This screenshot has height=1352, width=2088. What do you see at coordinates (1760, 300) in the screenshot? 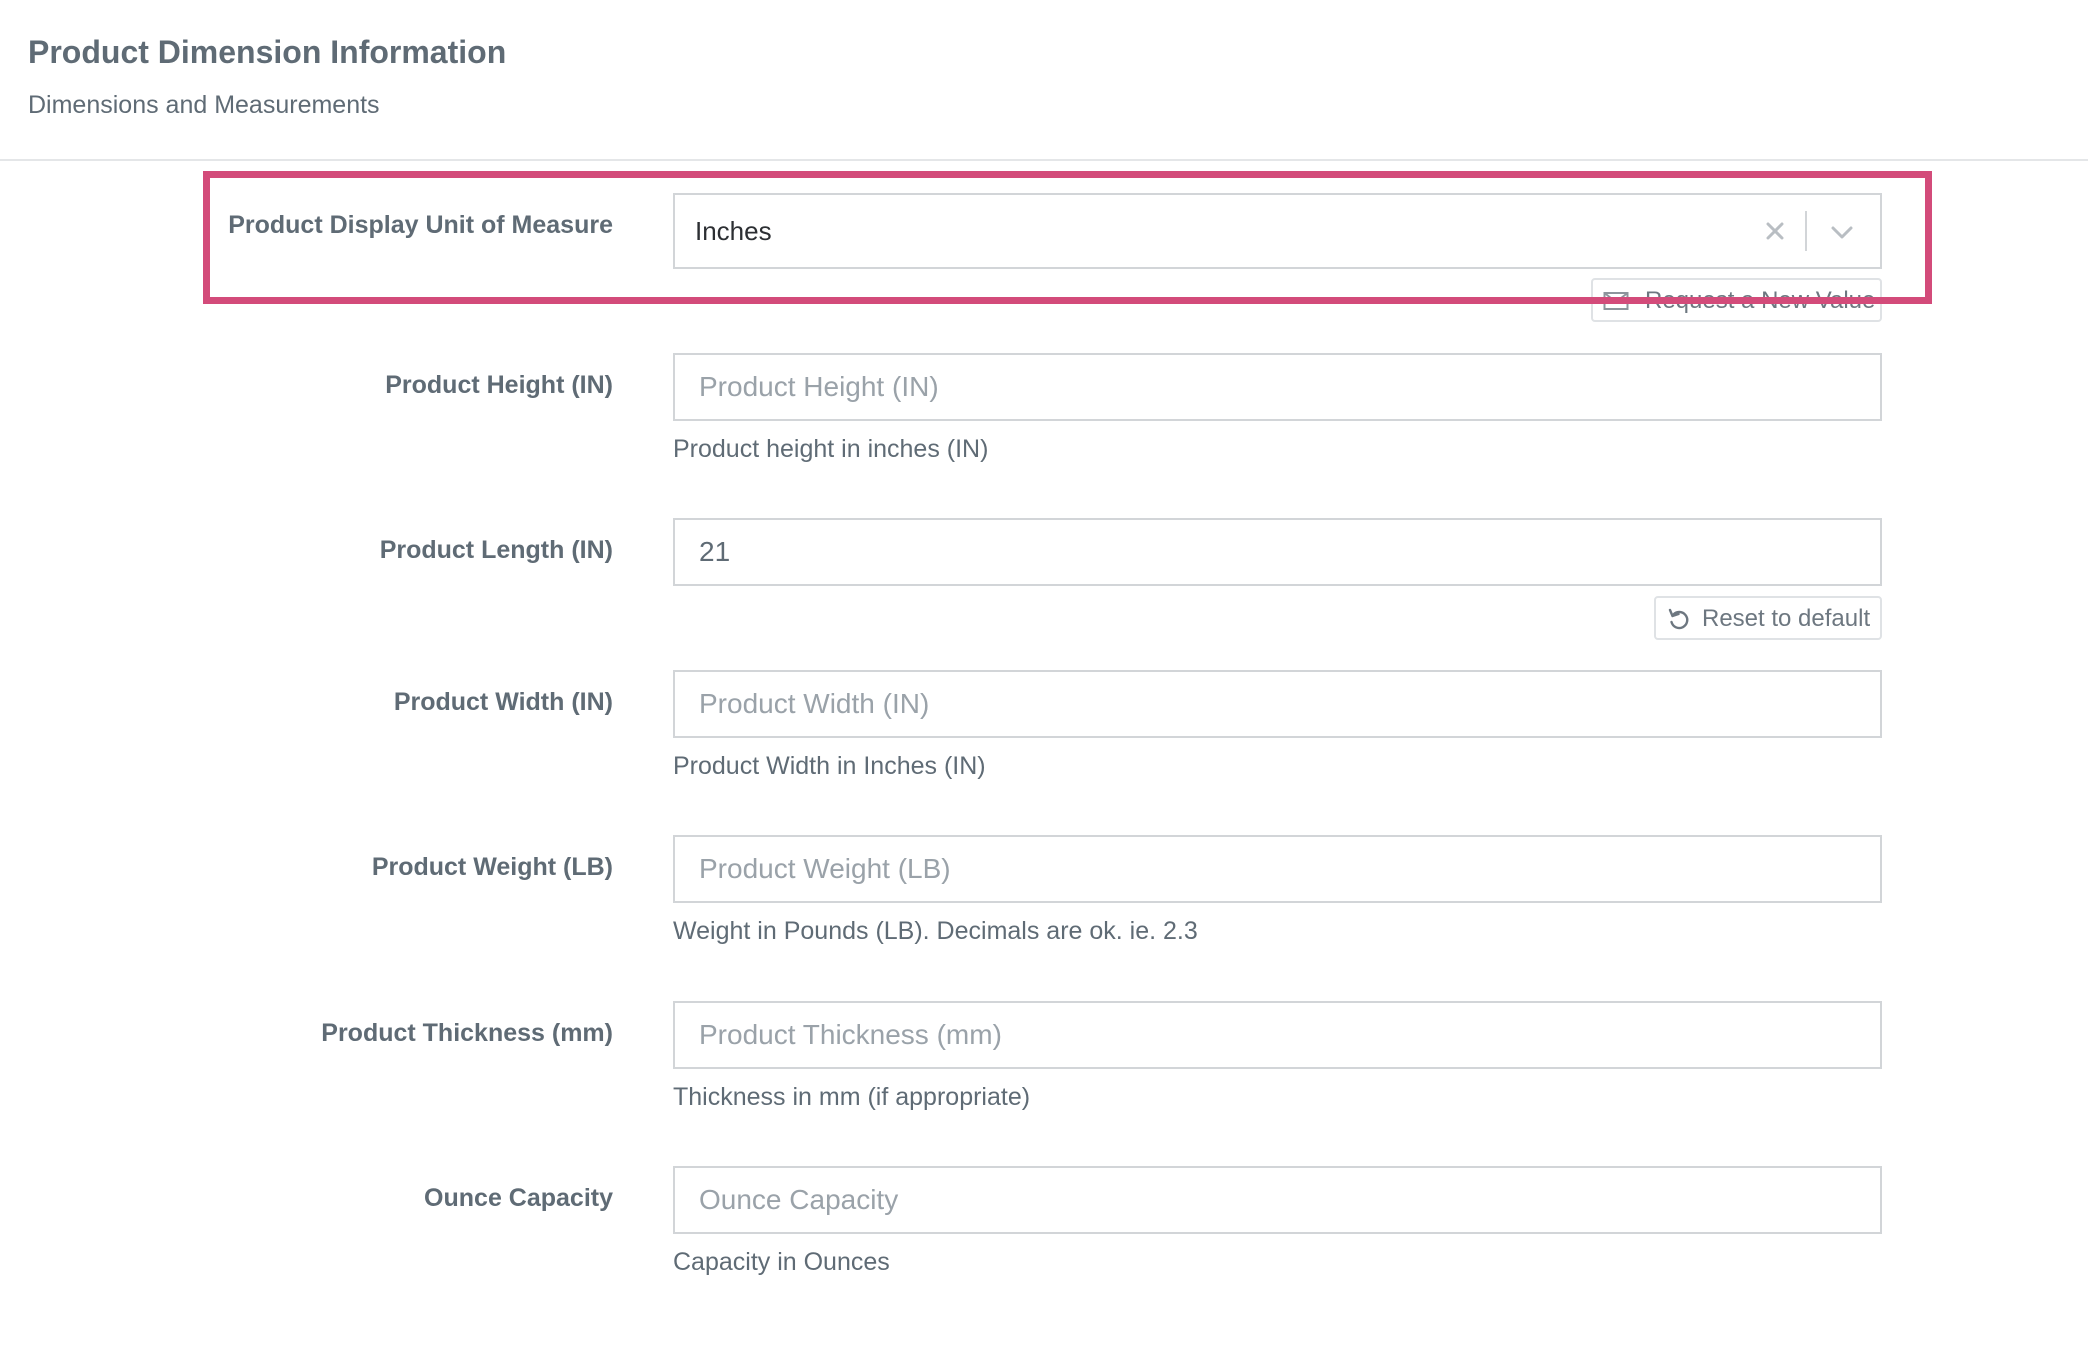
I see `request-new-value-label: Request a New Value` at bounding box center [1760, 300].